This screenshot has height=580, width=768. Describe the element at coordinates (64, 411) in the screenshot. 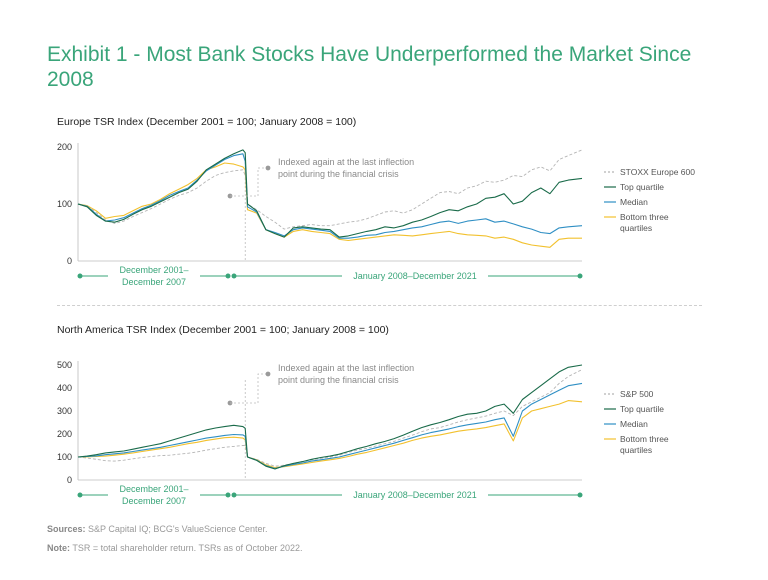

I see `y-tick-label: 300` at that location.